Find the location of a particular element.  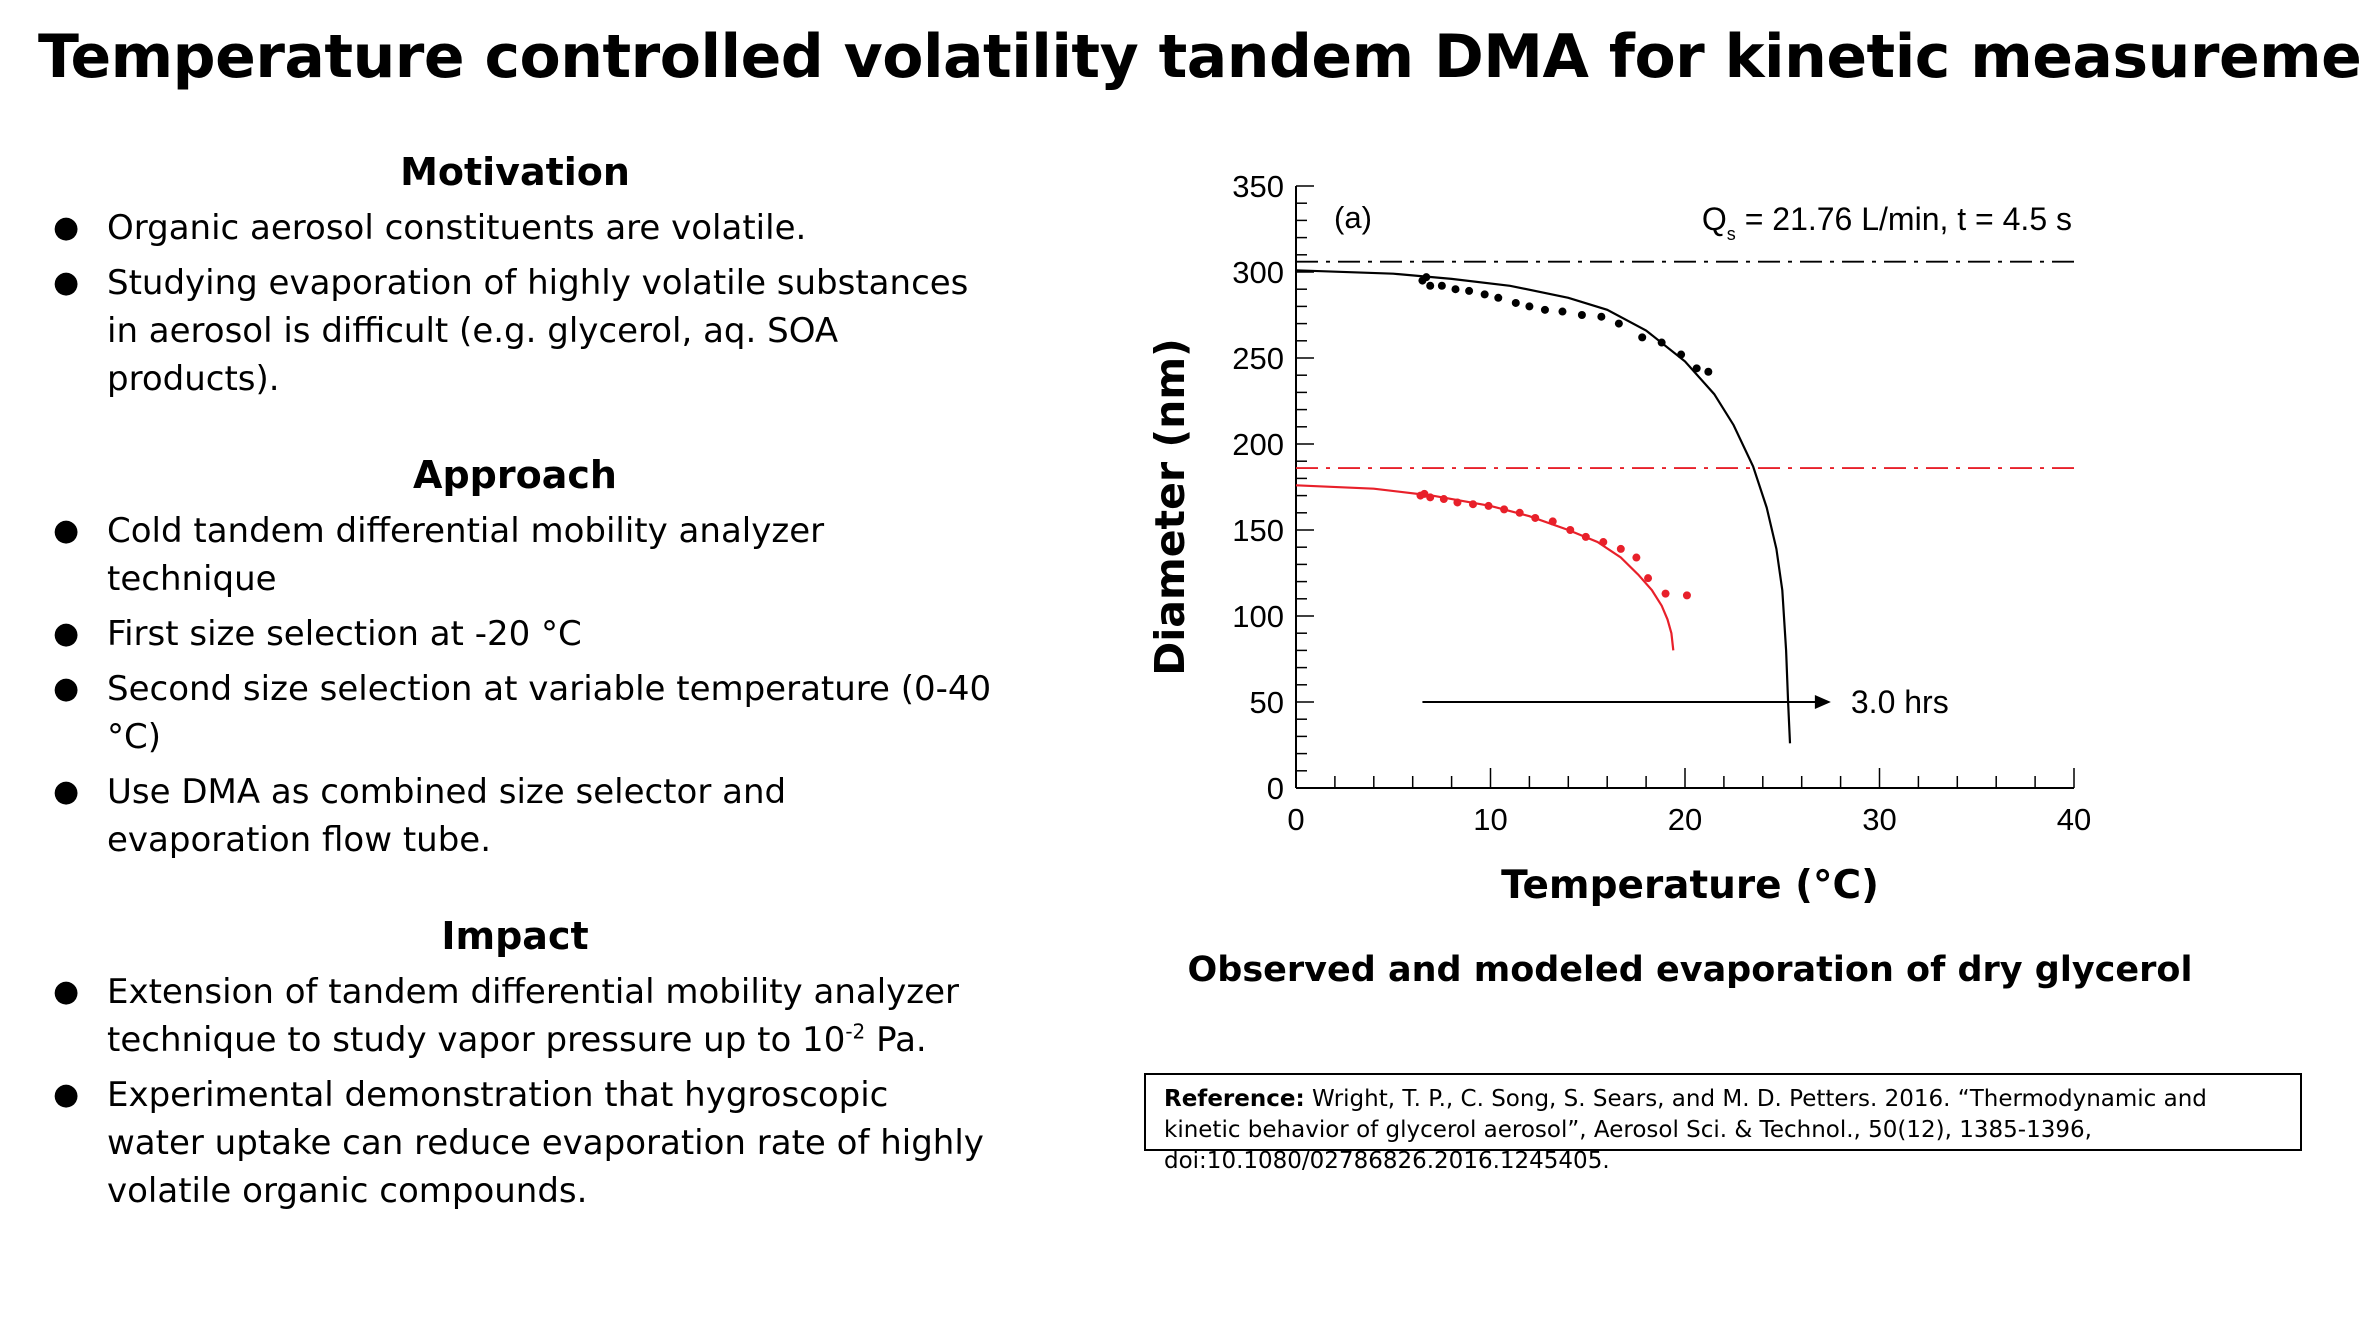

x-tick-label: 0 is located at coordinates (1295, 819).